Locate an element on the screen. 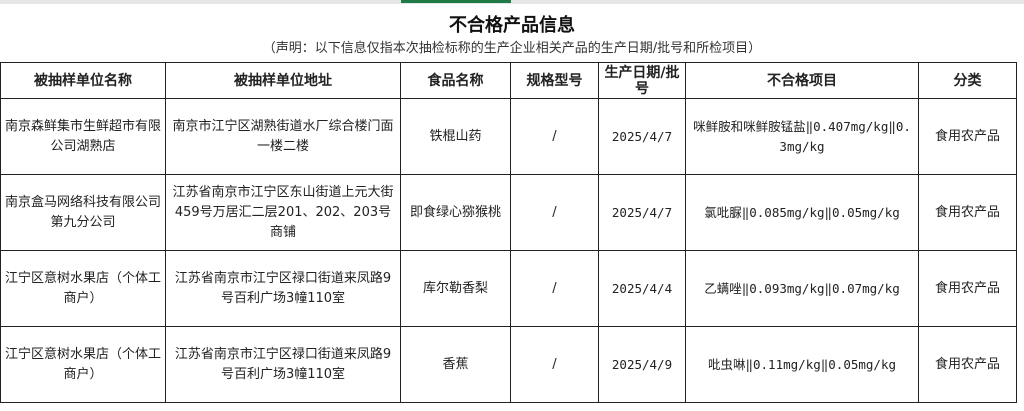 The width and height of the screenshot is (1024, 411). column-header-category: 分类 is located at coordinates (967, 80).